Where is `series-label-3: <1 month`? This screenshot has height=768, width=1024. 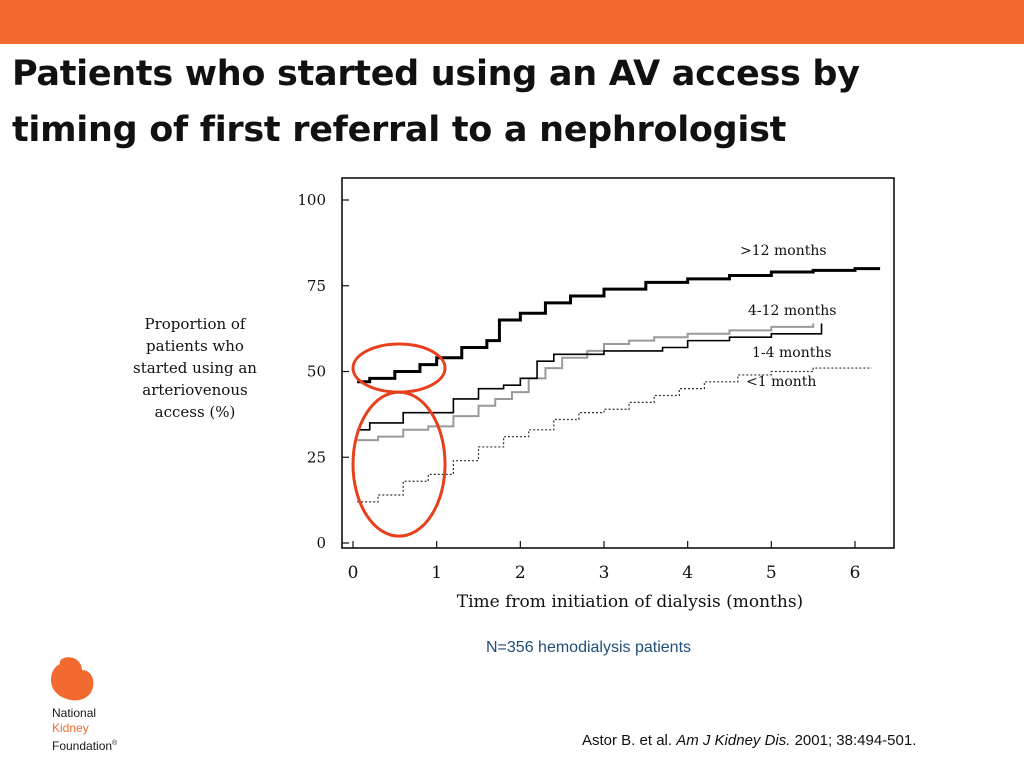 series-label-3: <1 month is located at coordinates (781, 382).